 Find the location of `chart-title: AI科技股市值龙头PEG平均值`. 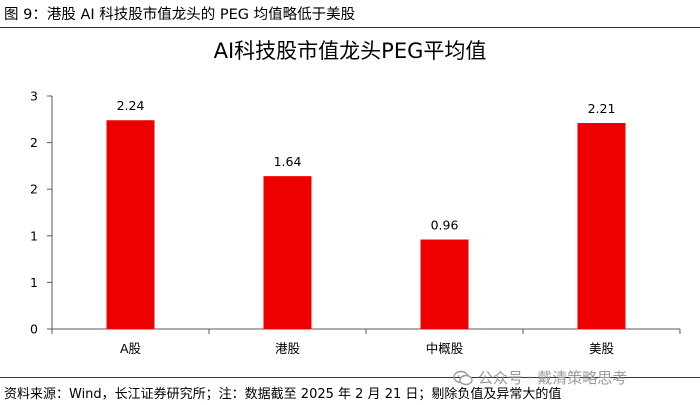

chart-title: AI科技股市值龙头PEG平均值 is located at coordinates (350, 51).